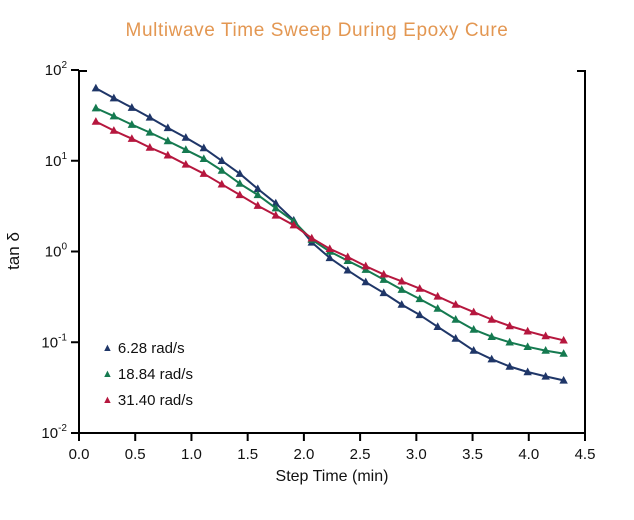 The height and width of the screenshot is (520, 634). What do you see at coordinates (79, 454) in the screenshot?
I see `x-tick-label: 0.0` at bounding box center [79, 454].